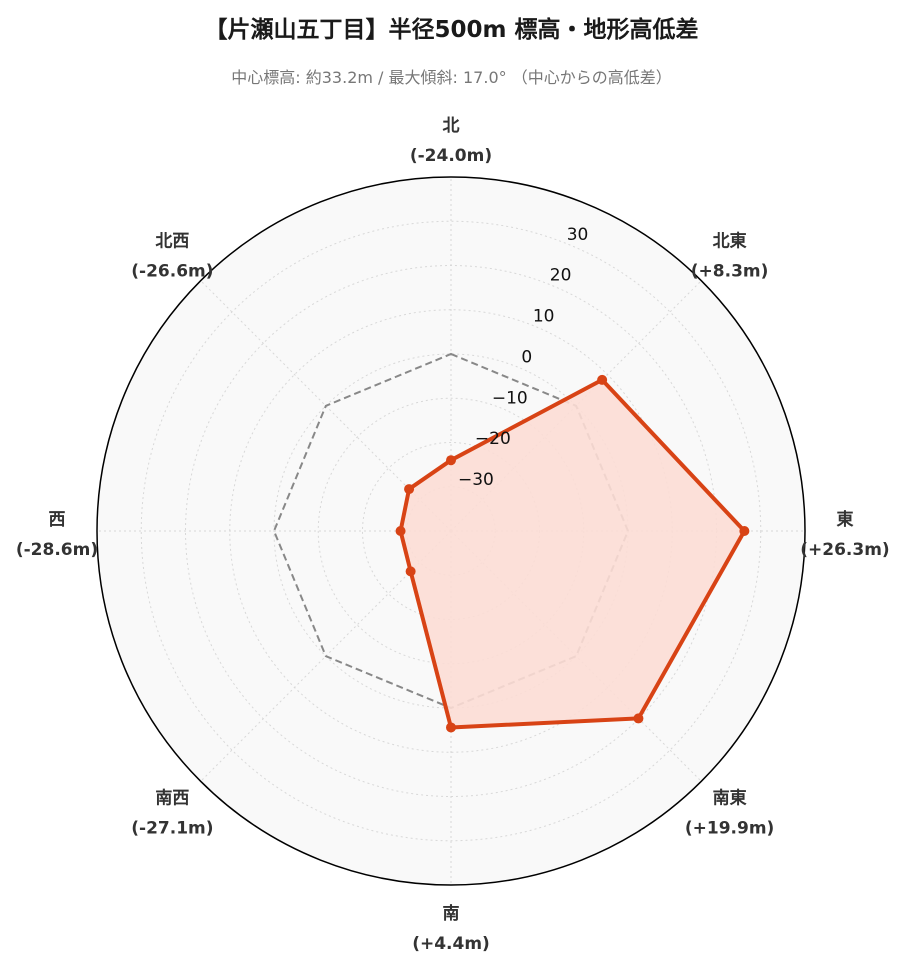 The width and height of the screenshot is (903, 962). What do you see at coordinates (730, 798) in the screenshot?
I see `direction-label: 南東` at bounding box center [730, 798].